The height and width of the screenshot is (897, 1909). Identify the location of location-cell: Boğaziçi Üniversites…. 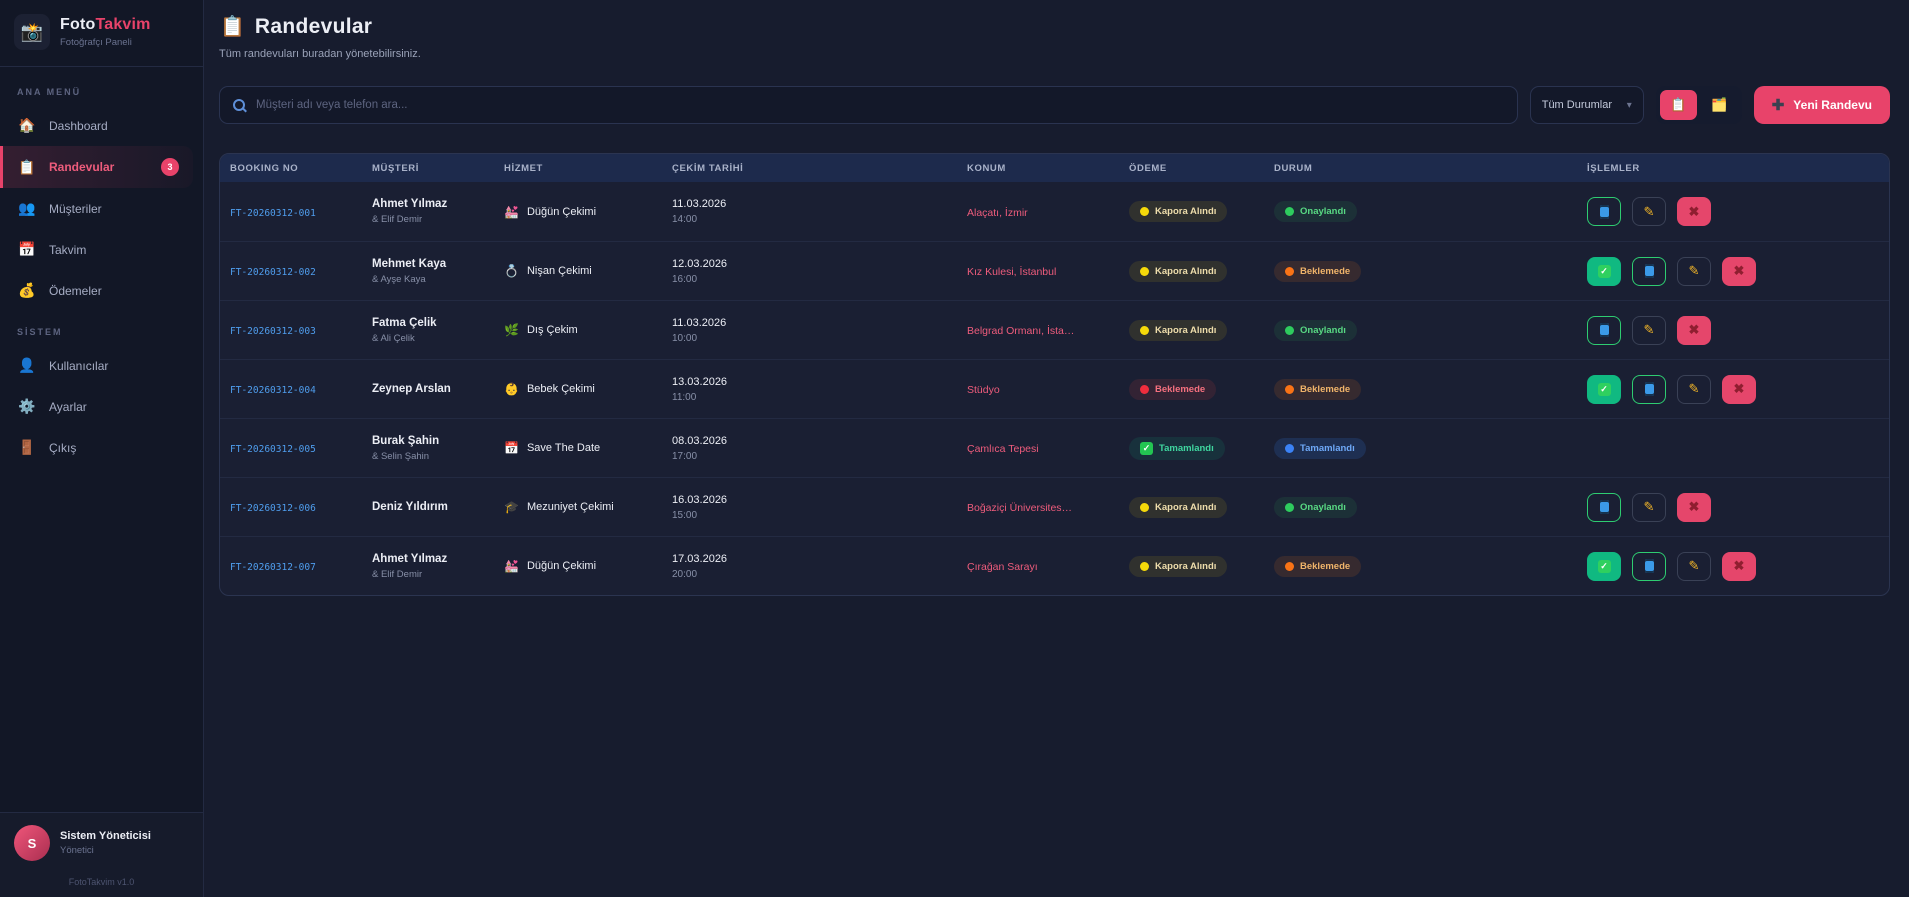
(1048, 507).